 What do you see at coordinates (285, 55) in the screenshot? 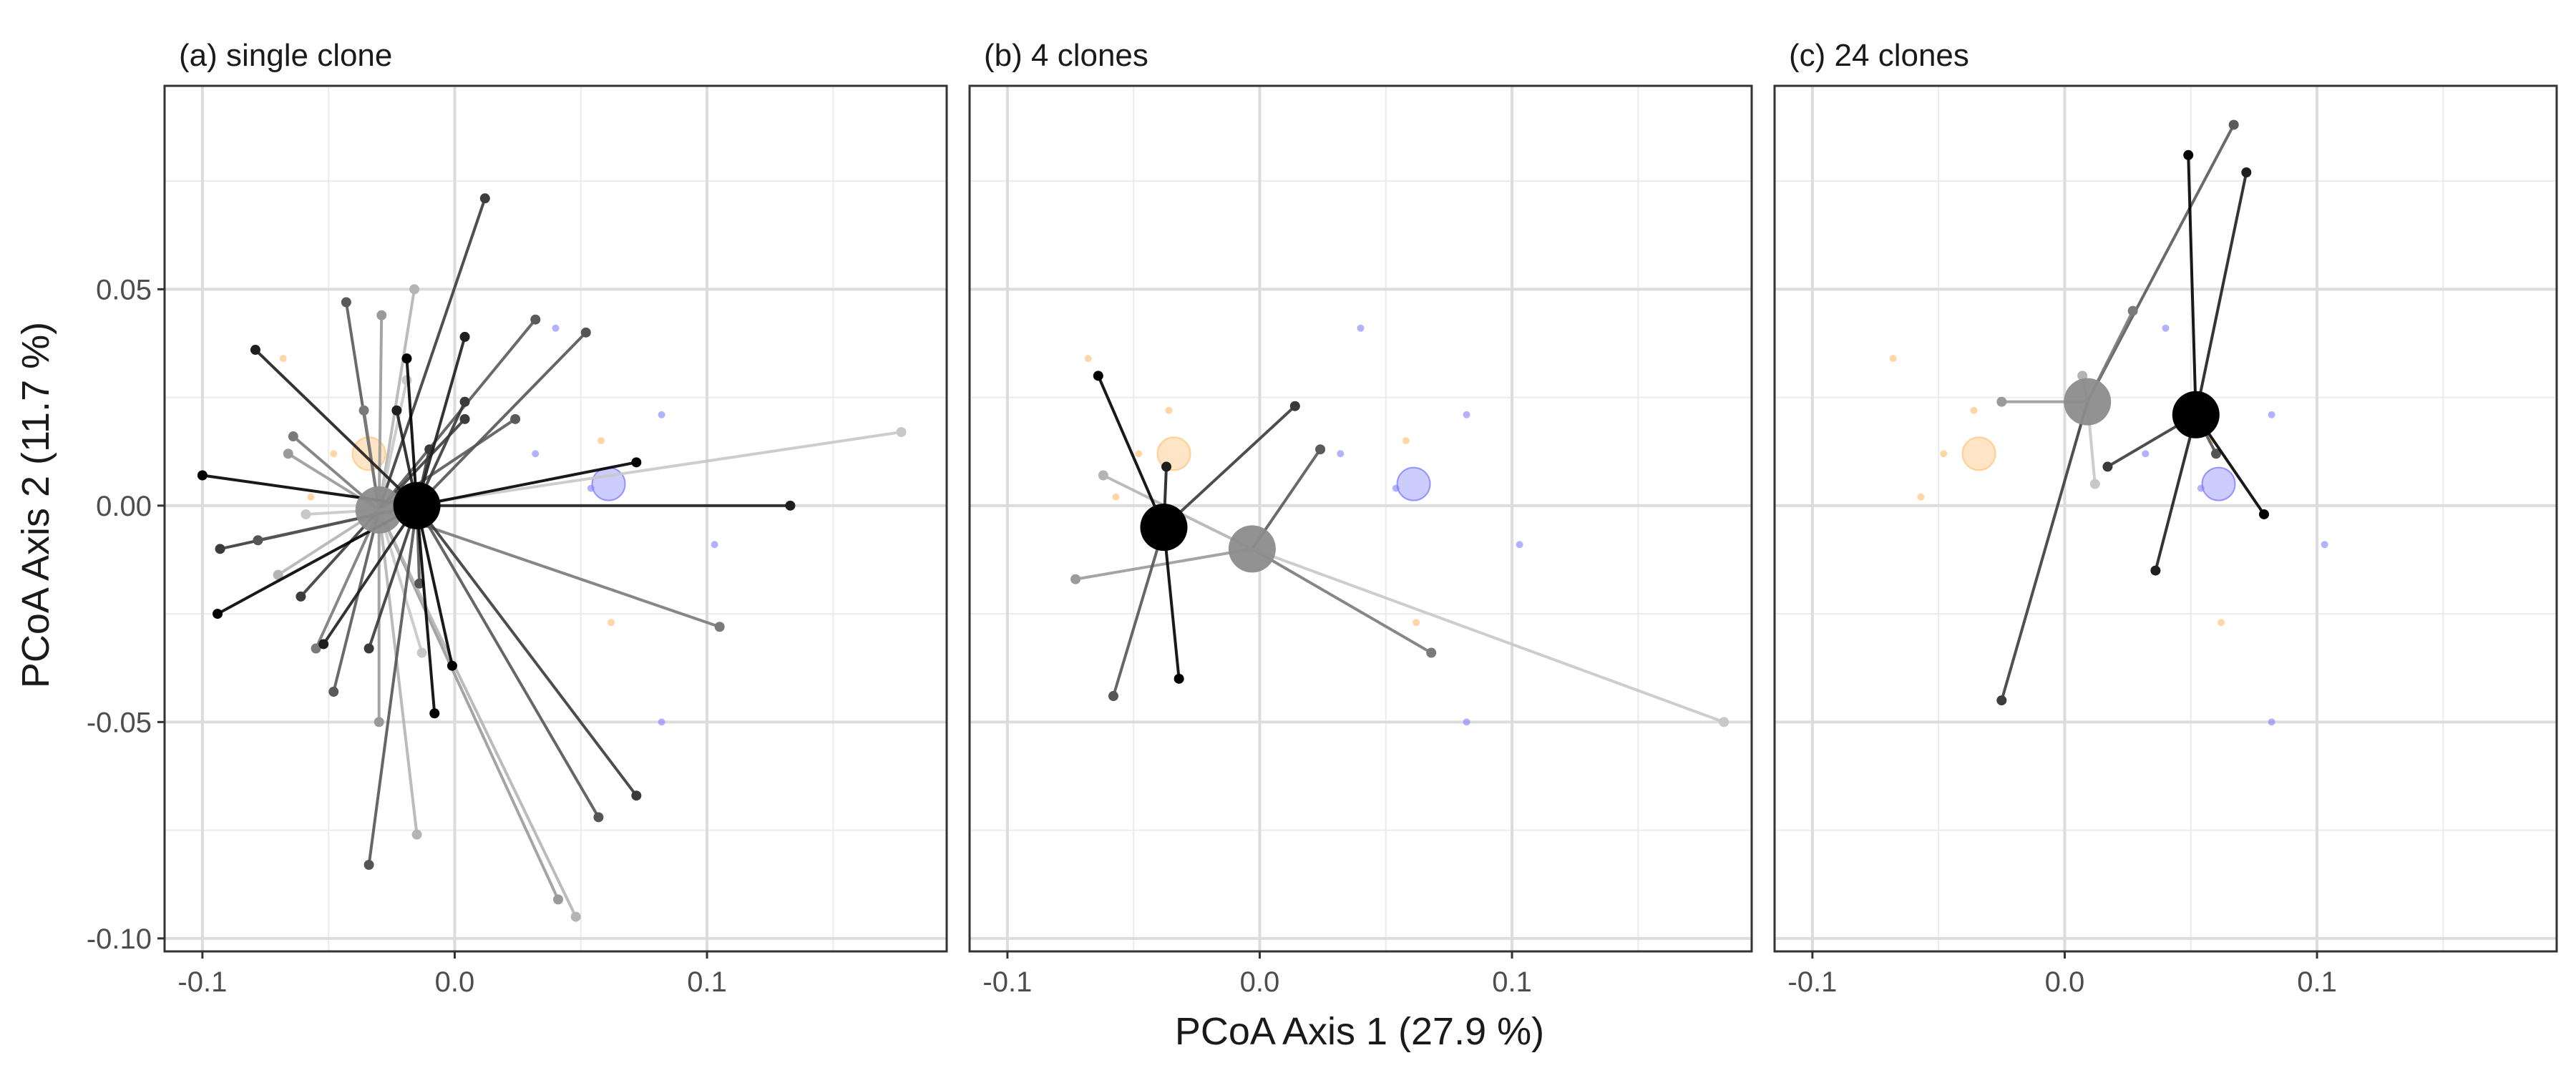
I see `panel-title: (a) single clone` at bounding box center [285, 55].